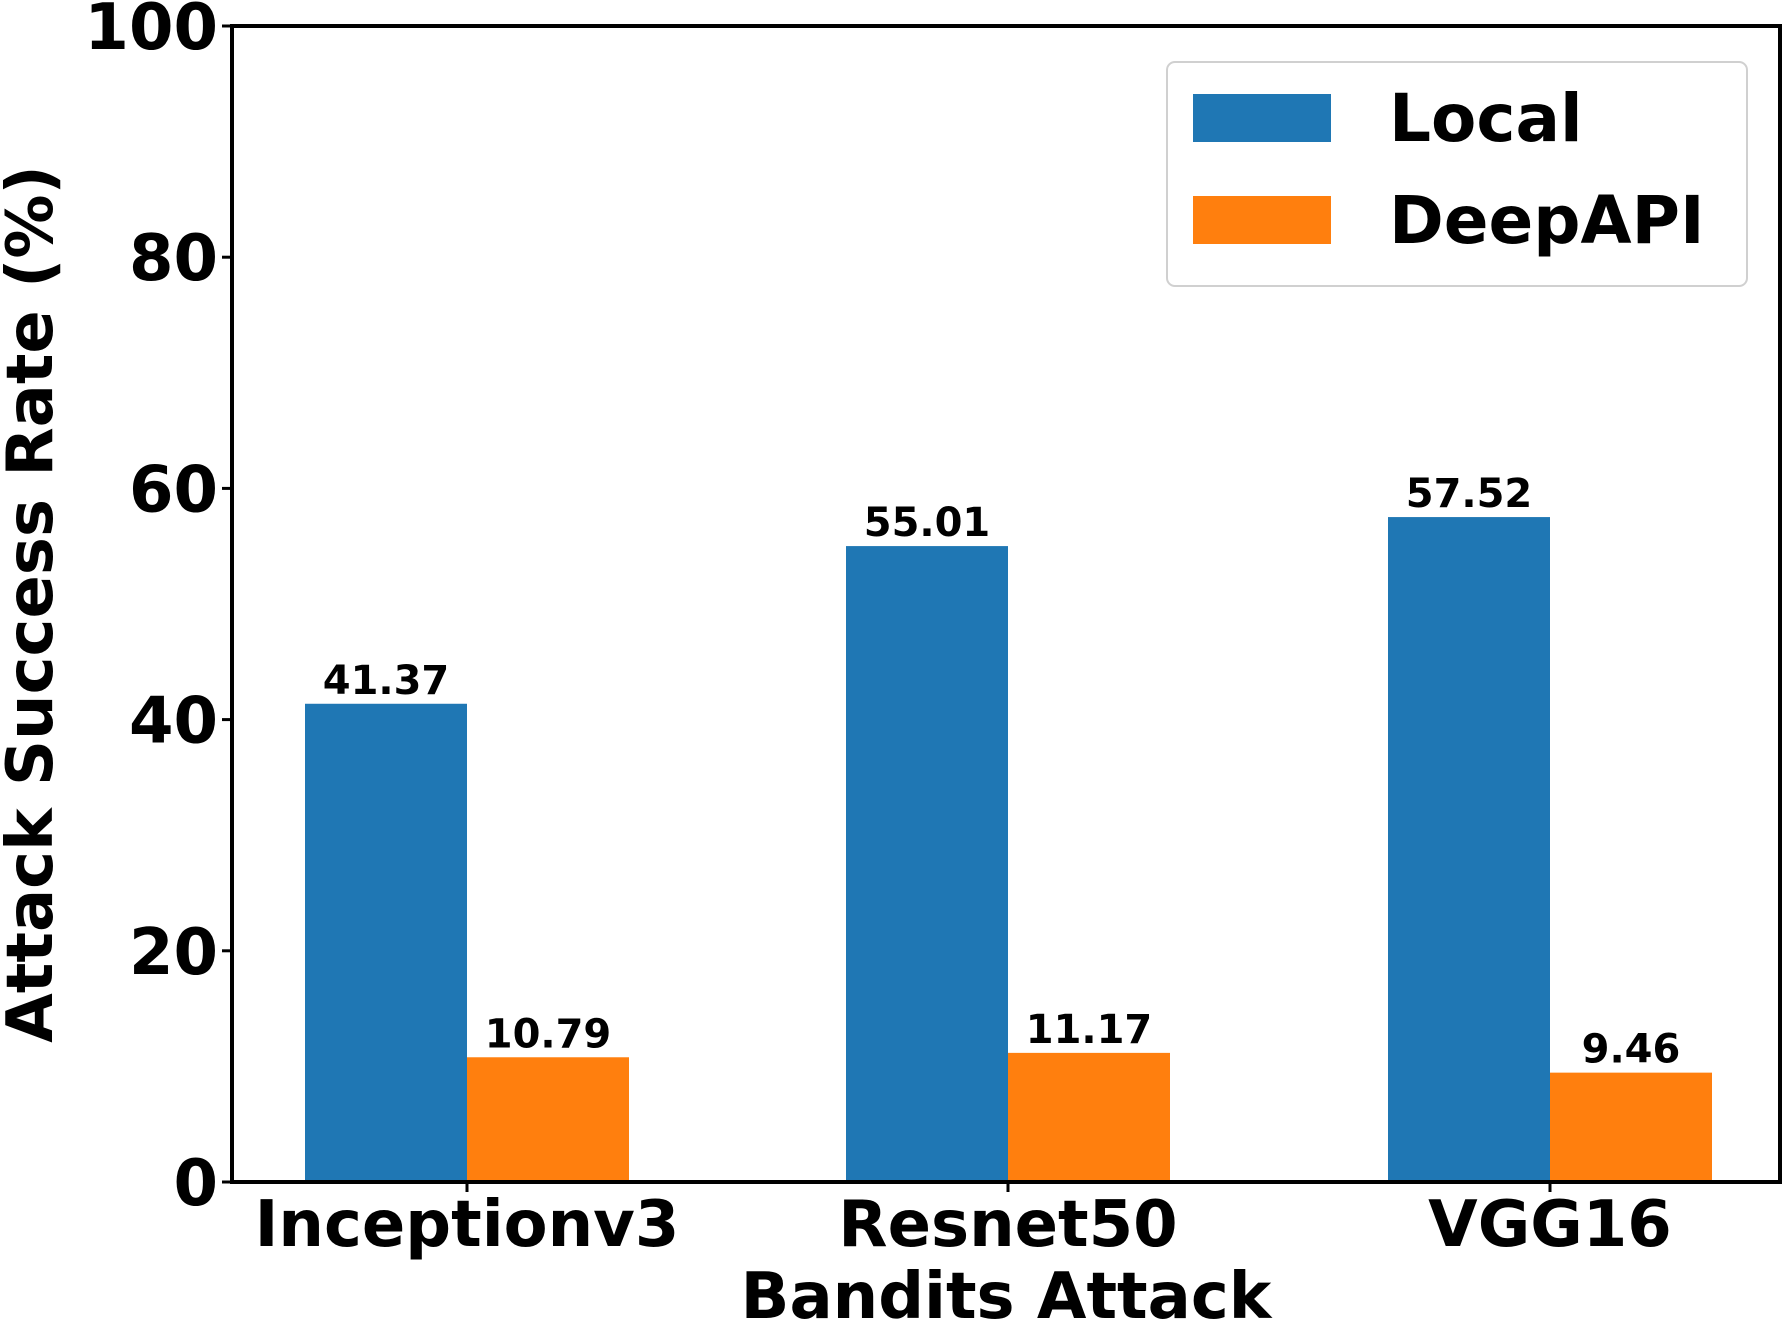 The height and width of the screenshot is (1333, 1782). Describe the element at coordinates (1262, 118) in the screenshot. I see `legend-swatch-local` at that location.